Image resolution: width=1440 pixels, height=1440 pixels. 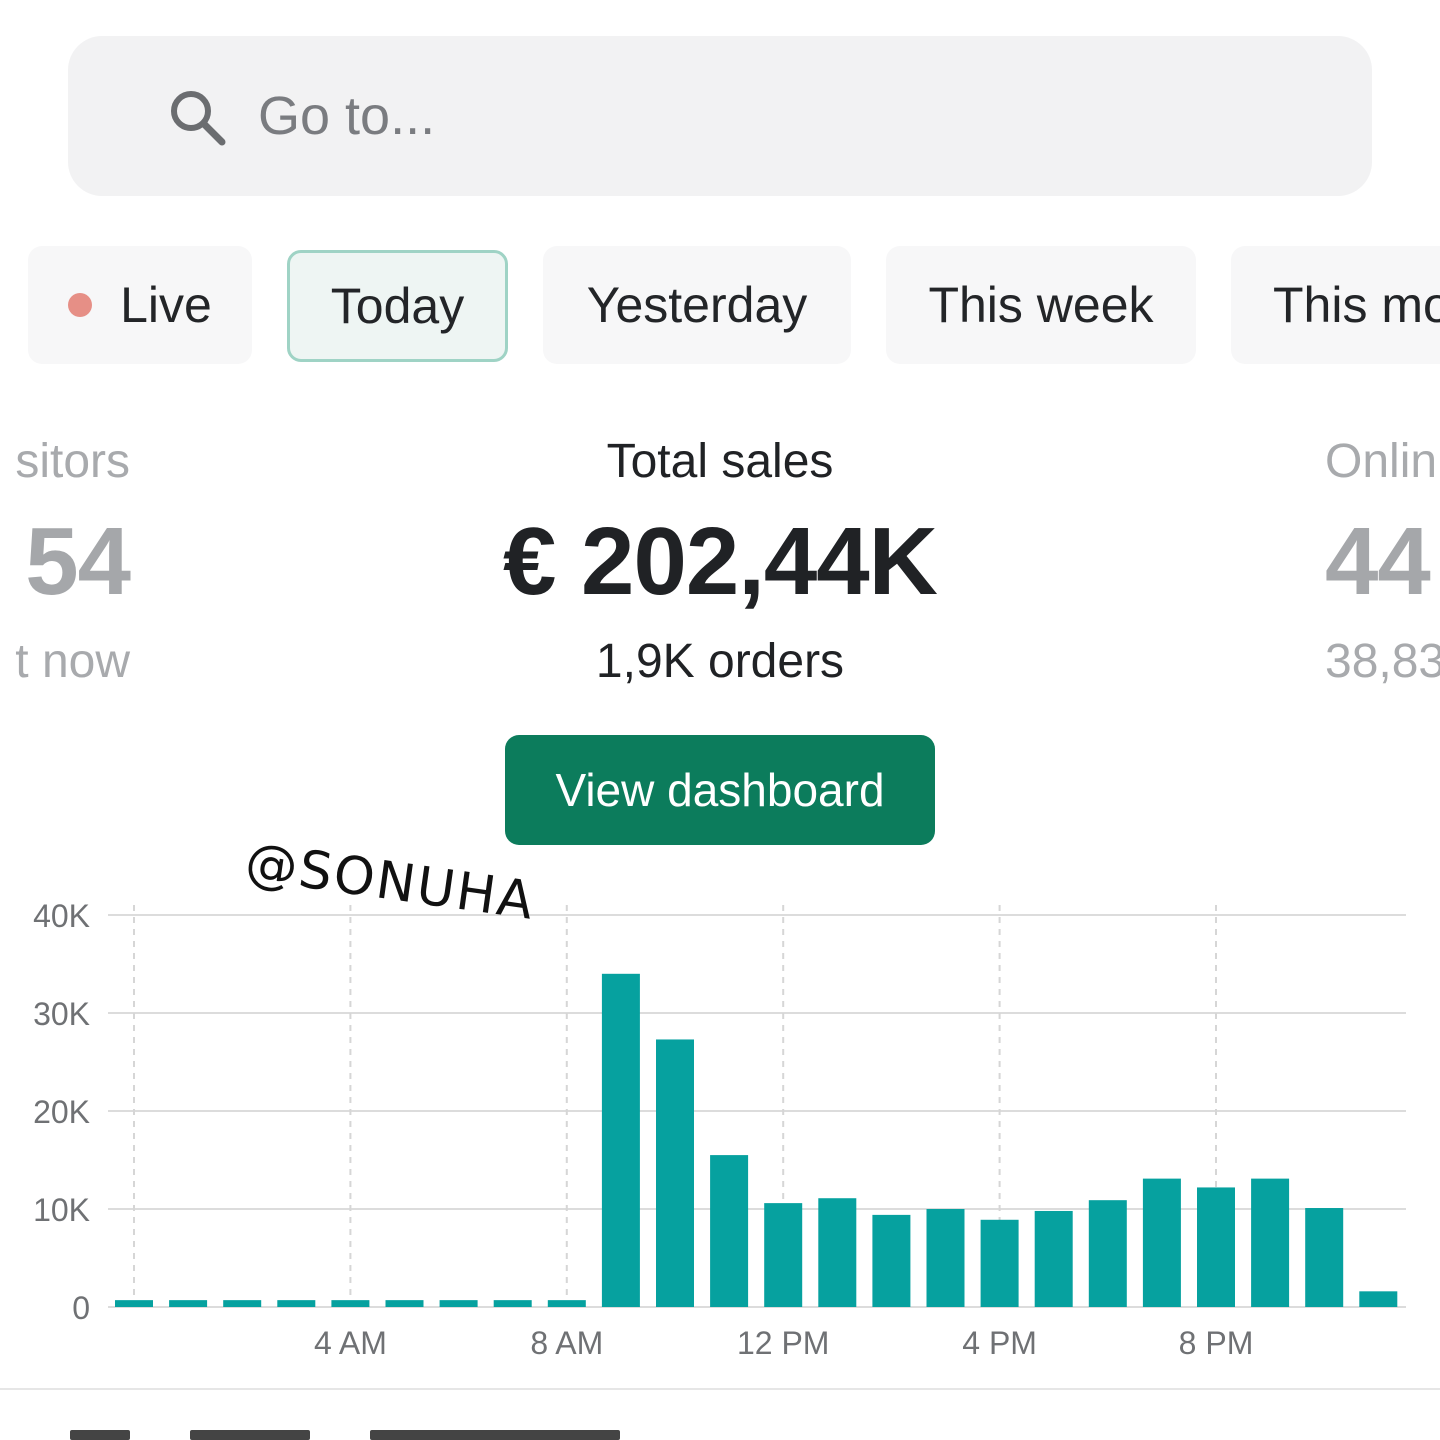 What do you see at coordinates (837, 1252) in the screenshot?
I see `bar-1-pm` at bounding box center [837, 1252].